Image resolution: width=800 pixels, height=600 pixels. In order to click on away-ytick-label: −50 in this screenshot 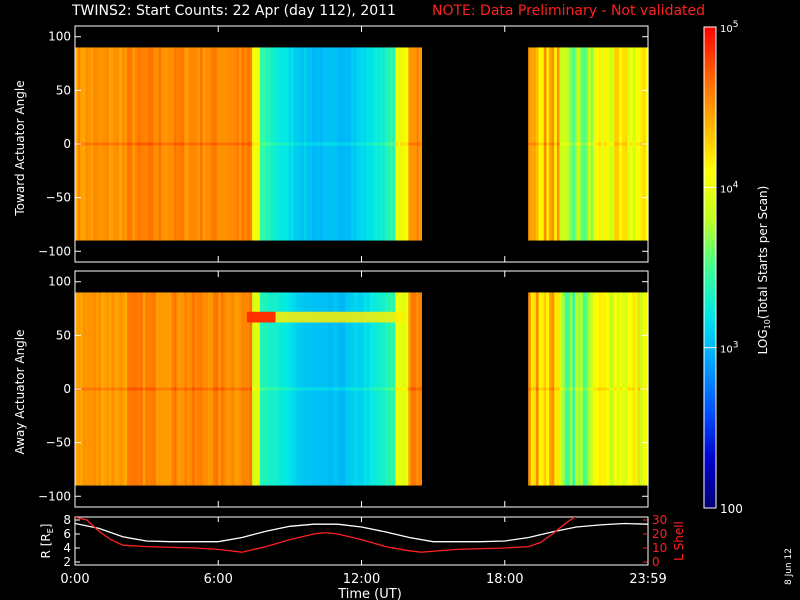, I will do `click(58, 443)`.